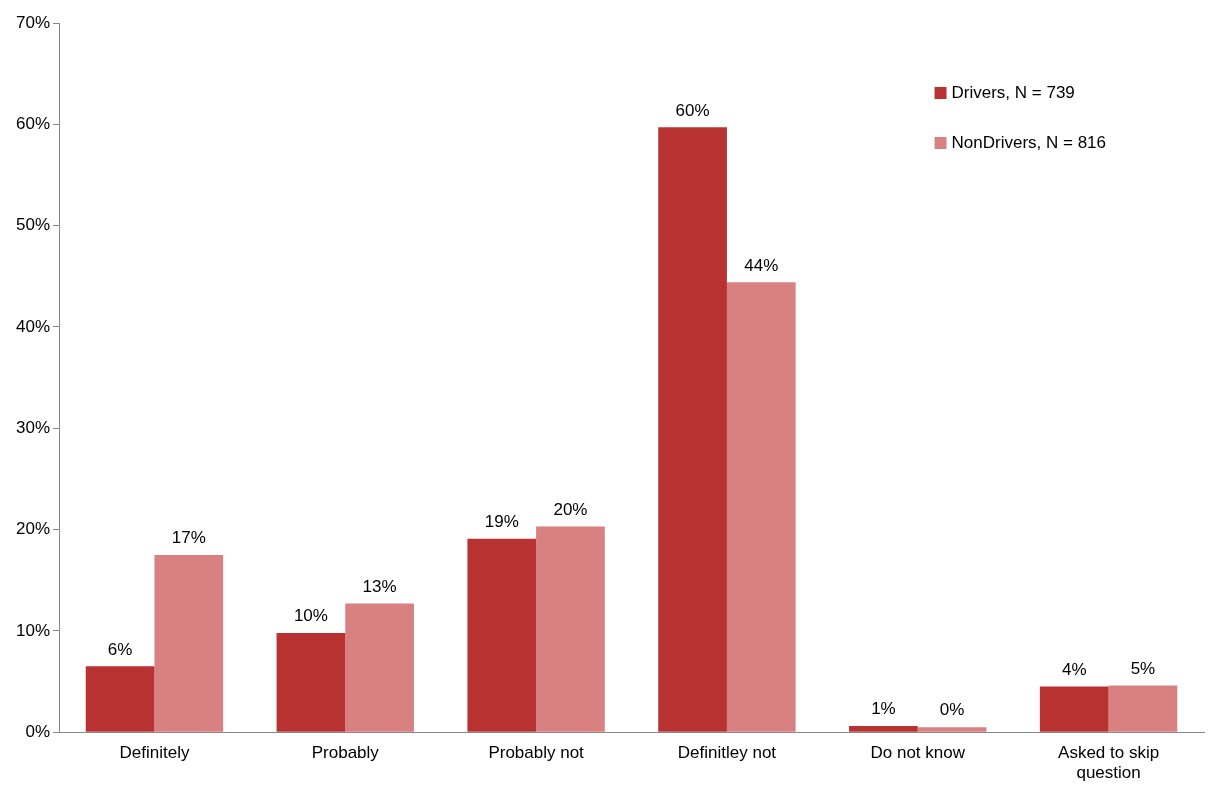  I want to click on y-tick-label: 60%, so click(33, 123).